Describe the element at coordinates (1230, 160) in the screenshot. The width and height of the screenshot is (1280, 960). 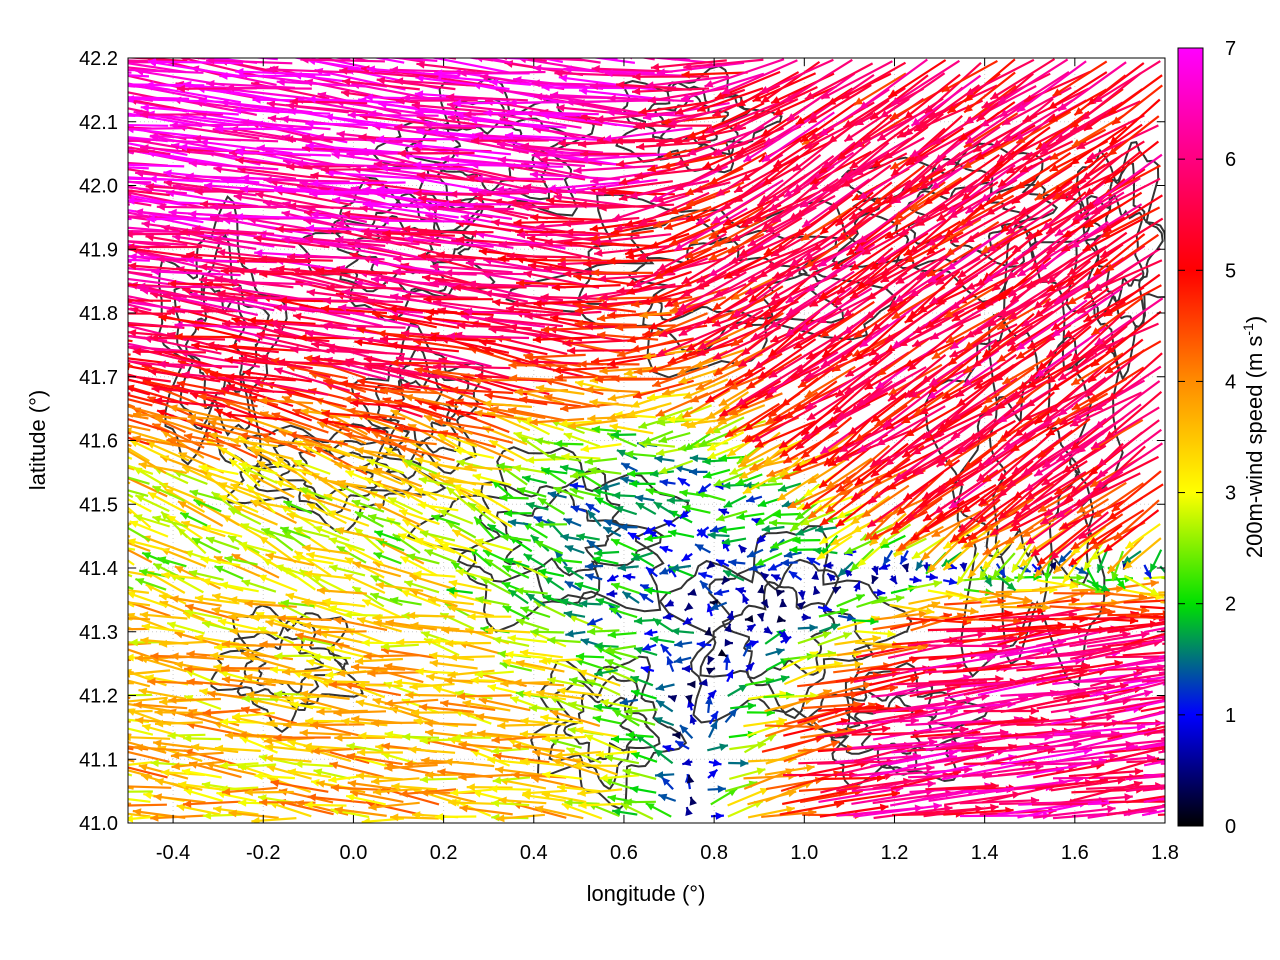
I see `colorbar-tick-label: 6` at that location.